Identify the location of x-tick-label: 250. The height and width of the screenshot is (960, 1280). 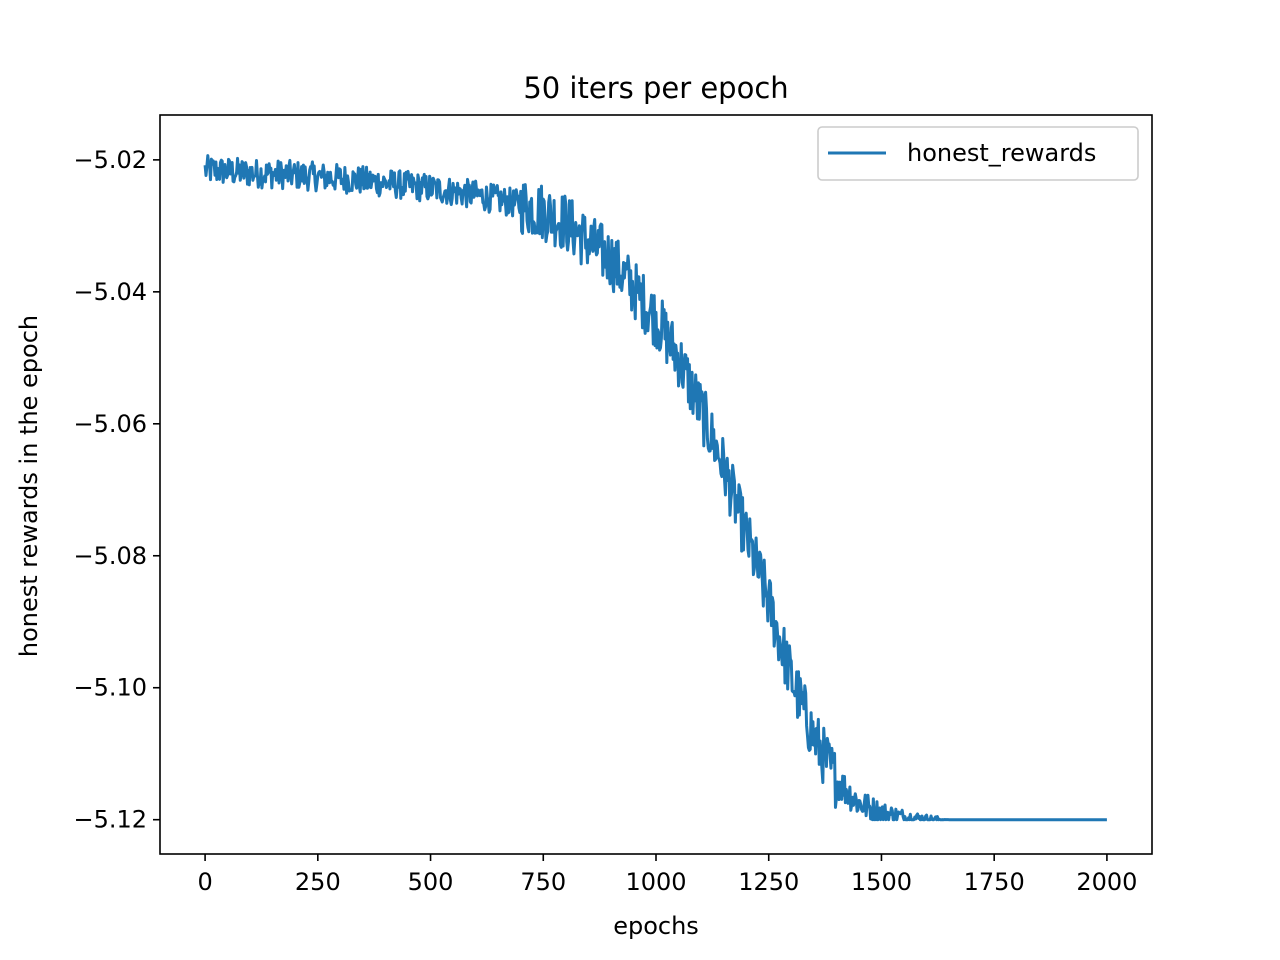
(318, 882).